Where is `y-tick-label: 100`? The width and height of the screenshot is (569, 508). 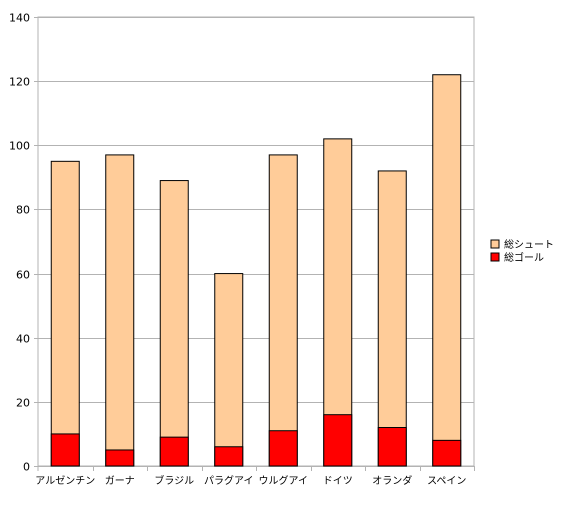 y-tick-label: 100 is located at coordinates (19, 146).